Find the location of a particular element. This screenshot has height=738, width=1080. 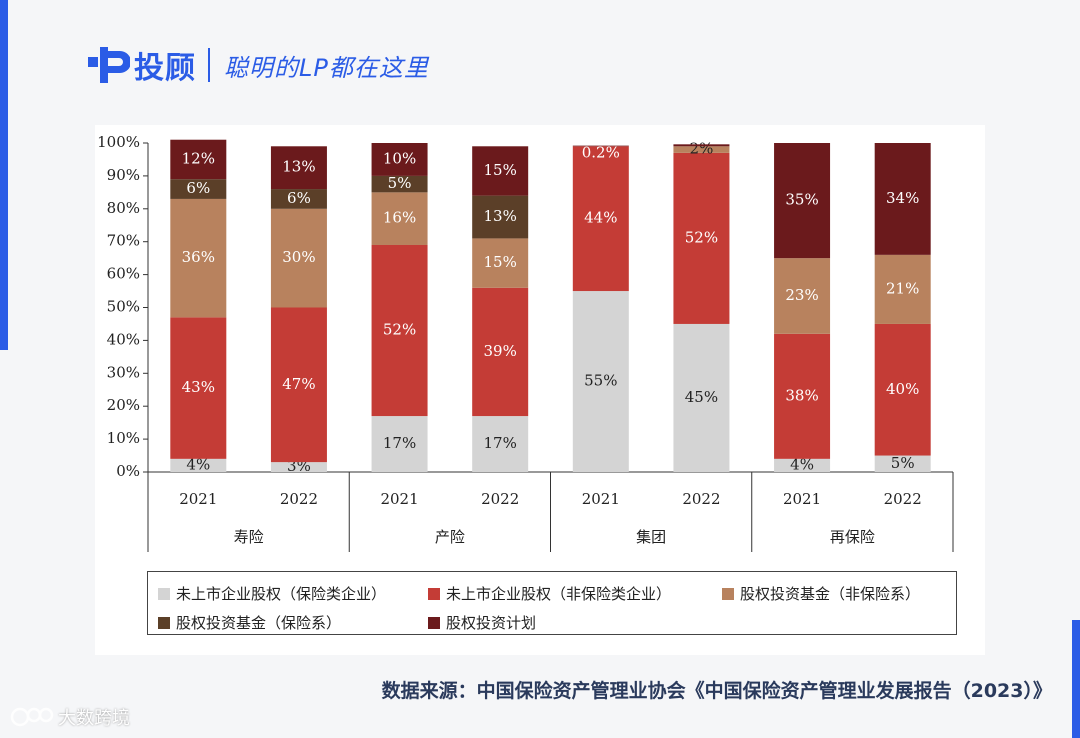

bar-data-label: 2% is located at coordinates (702, 149).